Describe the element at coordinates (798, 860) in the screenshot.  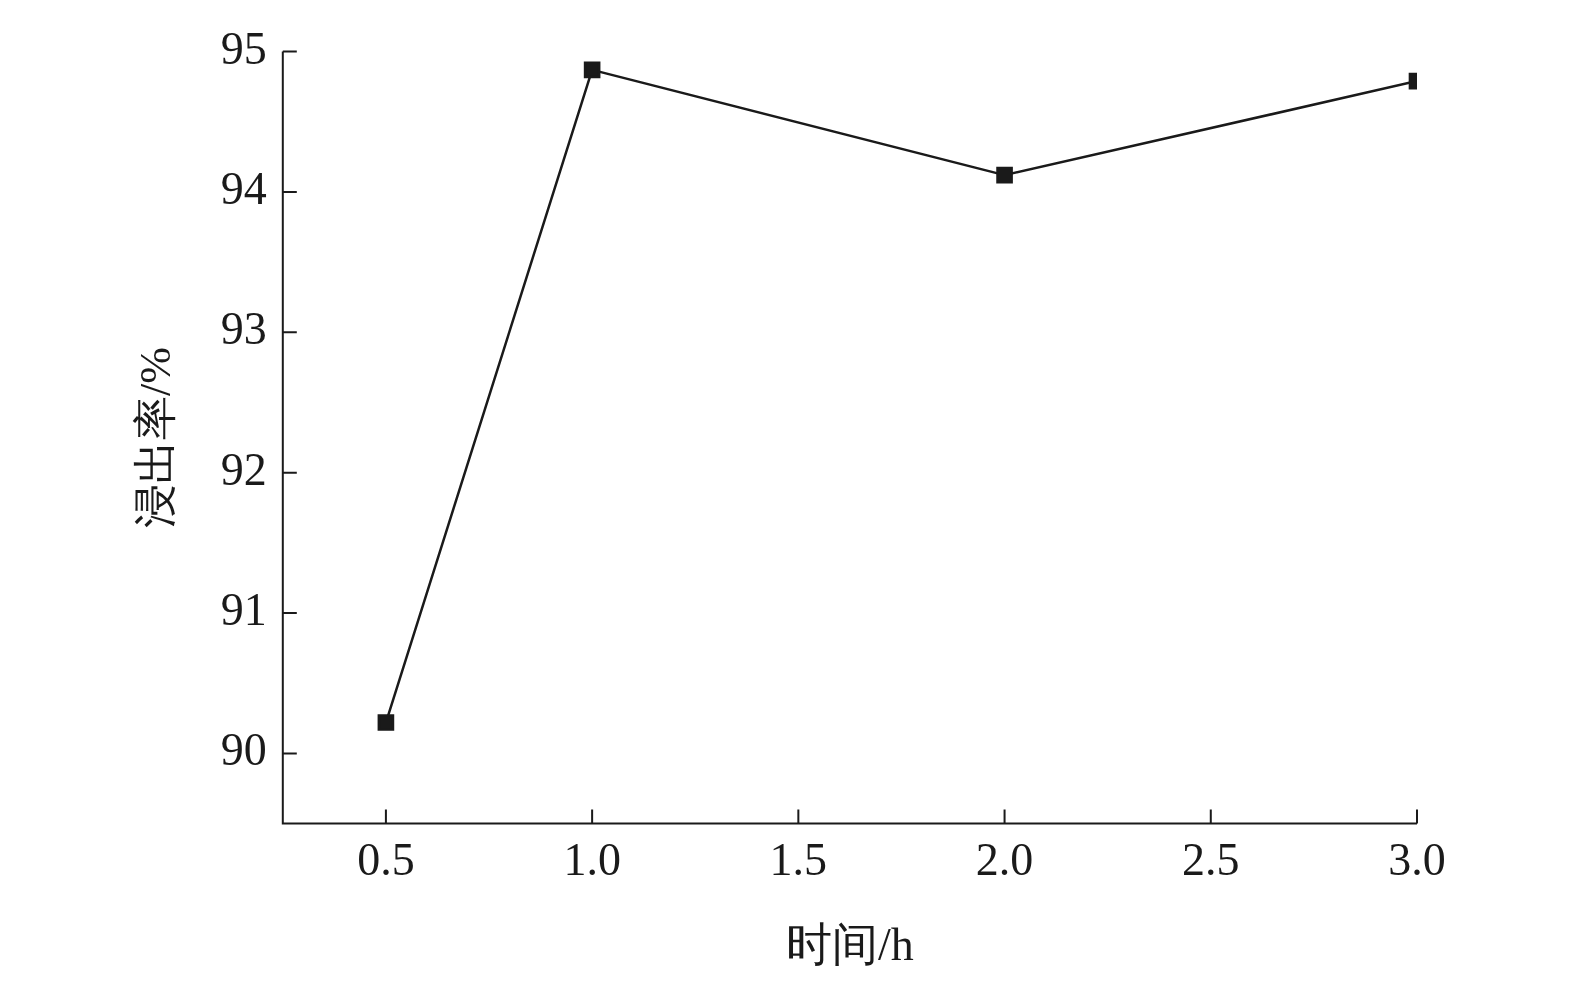
I see `x-tick-label: 1.5` at that location.